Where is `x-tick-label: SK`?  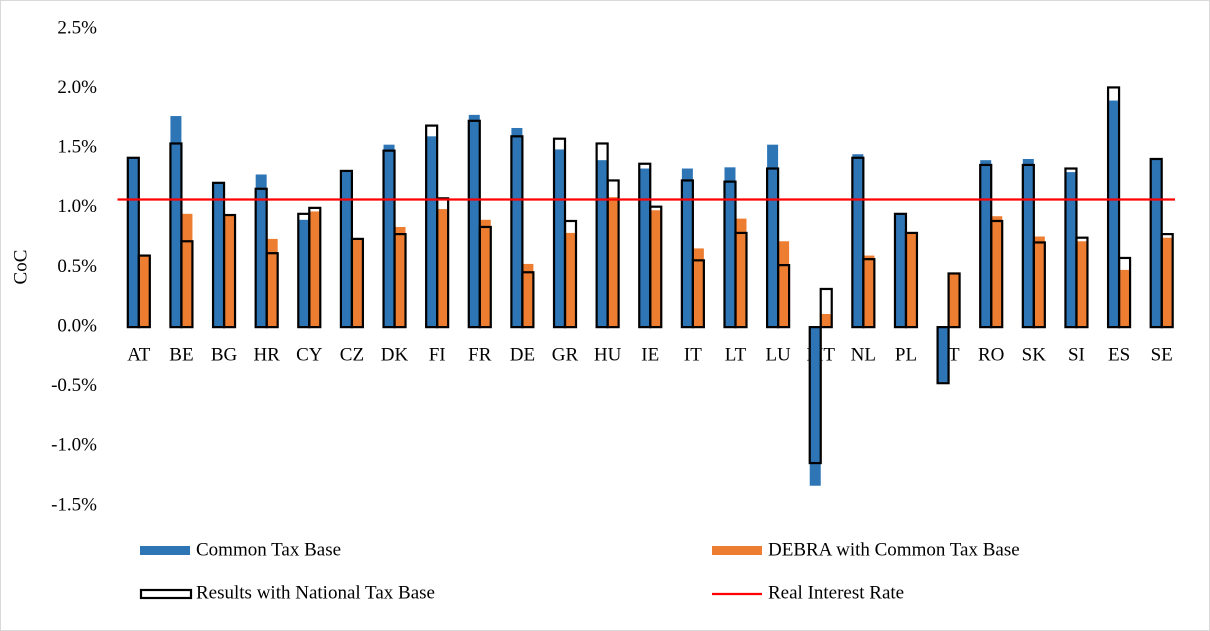 x-tick-label: SK is located at coordinates (1034, 354).